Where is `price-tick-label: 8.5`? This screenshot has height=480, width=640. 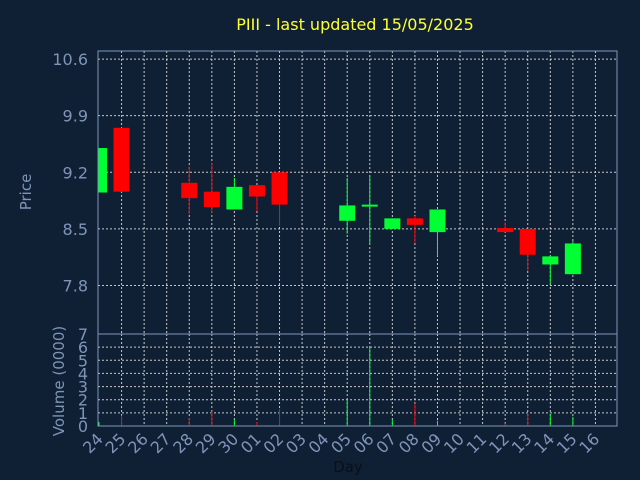 price-tick-label: 8.5 is located at coordinates (75, 229).